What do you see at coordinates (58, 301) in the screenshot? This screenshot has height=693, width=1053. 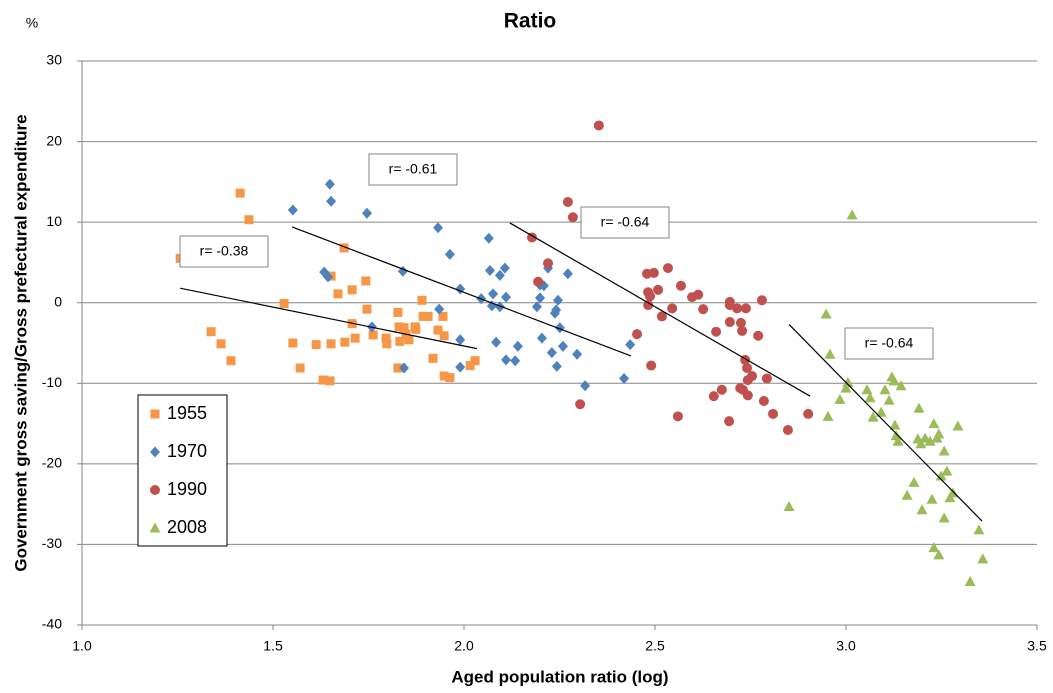 I see `y-tick-label: 0` at bounding box center [58, 301].